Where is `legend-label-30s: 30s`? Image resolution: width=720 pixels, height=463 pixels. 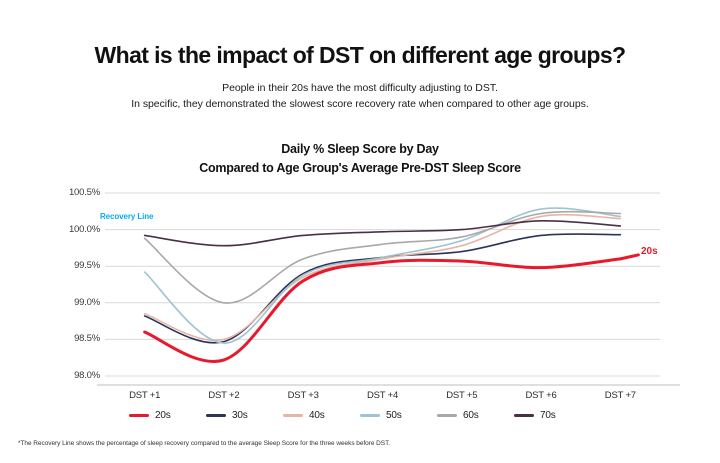 legend-label-30s: 30s is located at coordinates (240, 415).